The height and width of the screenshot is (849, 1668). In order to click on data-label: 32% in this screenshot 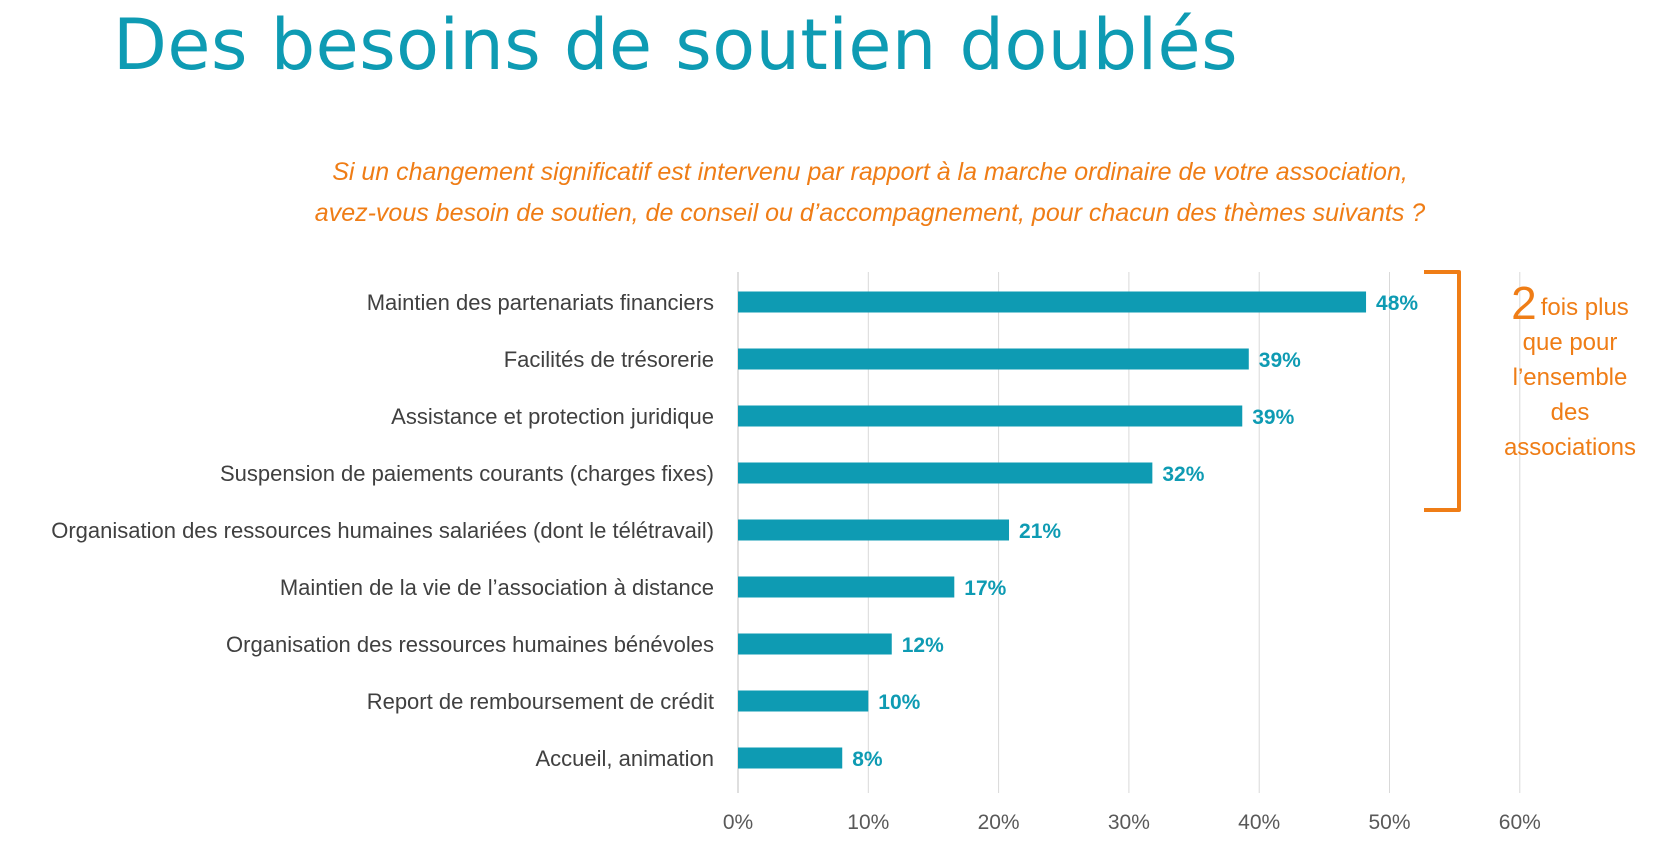, I will do `click(1183, 474)`.